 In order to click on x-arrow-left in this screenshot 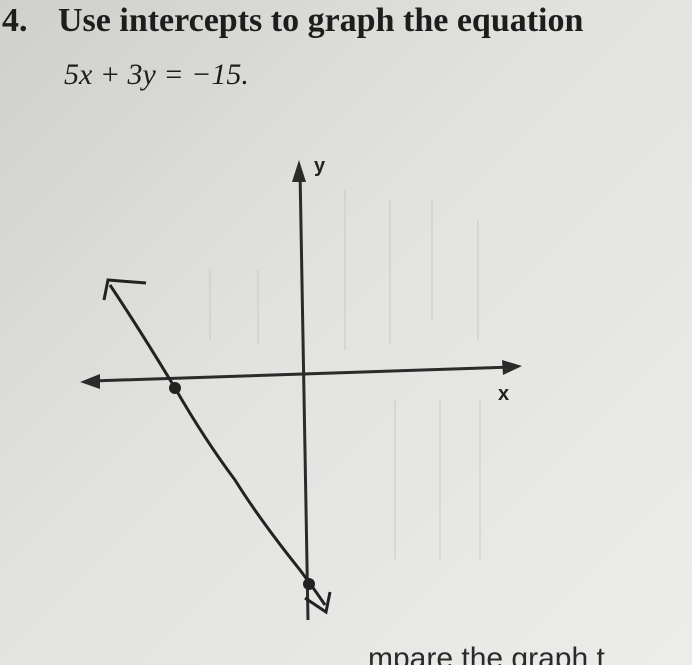, I will do `click(90, 381)`.